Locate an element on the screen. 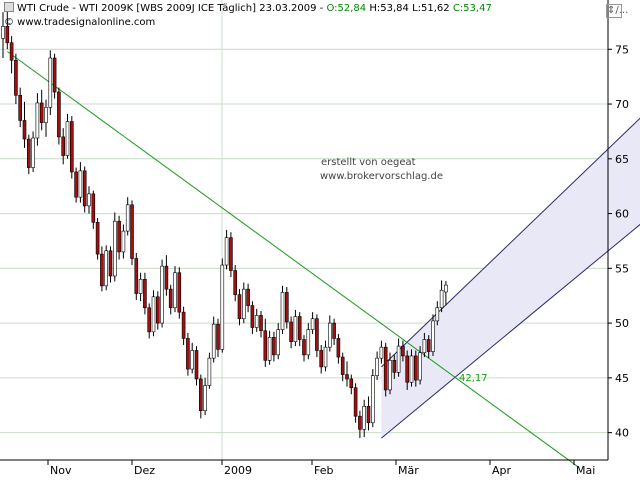 This screenshot has width=640, height=480. channel-value-label: 42,17 is located at coordinates (473, 378).